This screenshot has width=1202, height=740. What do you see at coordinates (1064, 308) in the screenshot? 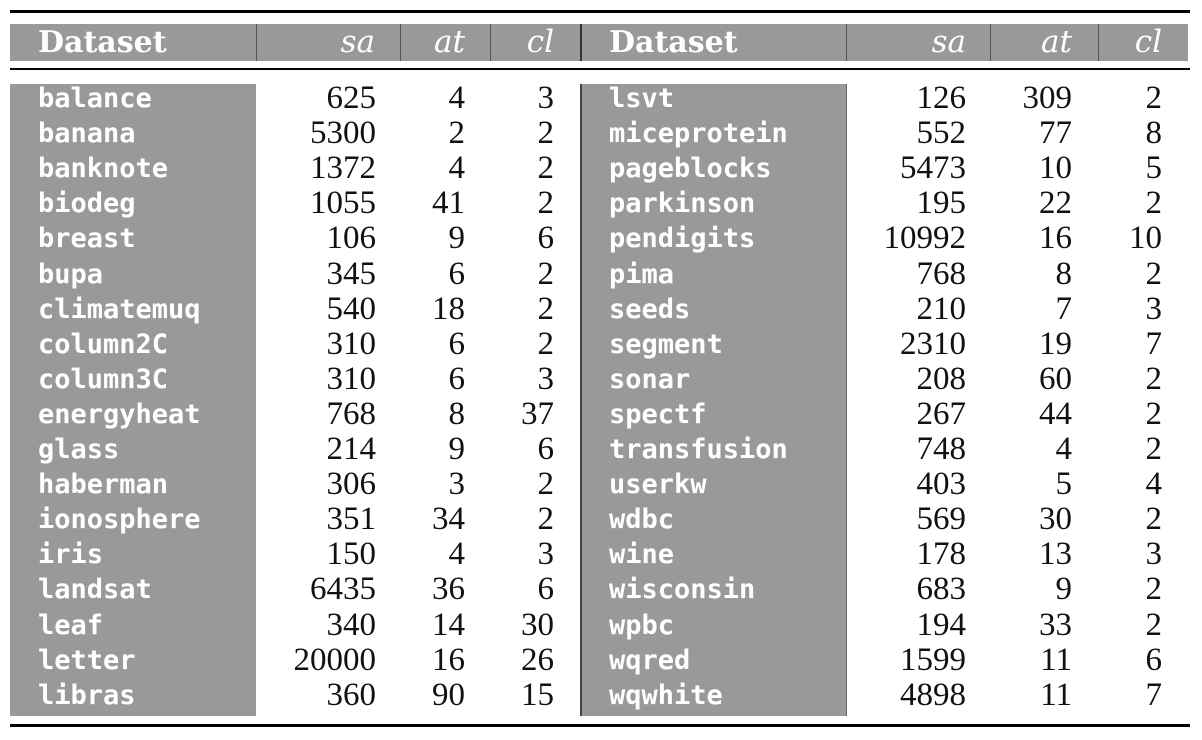
I see `right-at-value-cell: 7` at bounding box center [1064, 308].